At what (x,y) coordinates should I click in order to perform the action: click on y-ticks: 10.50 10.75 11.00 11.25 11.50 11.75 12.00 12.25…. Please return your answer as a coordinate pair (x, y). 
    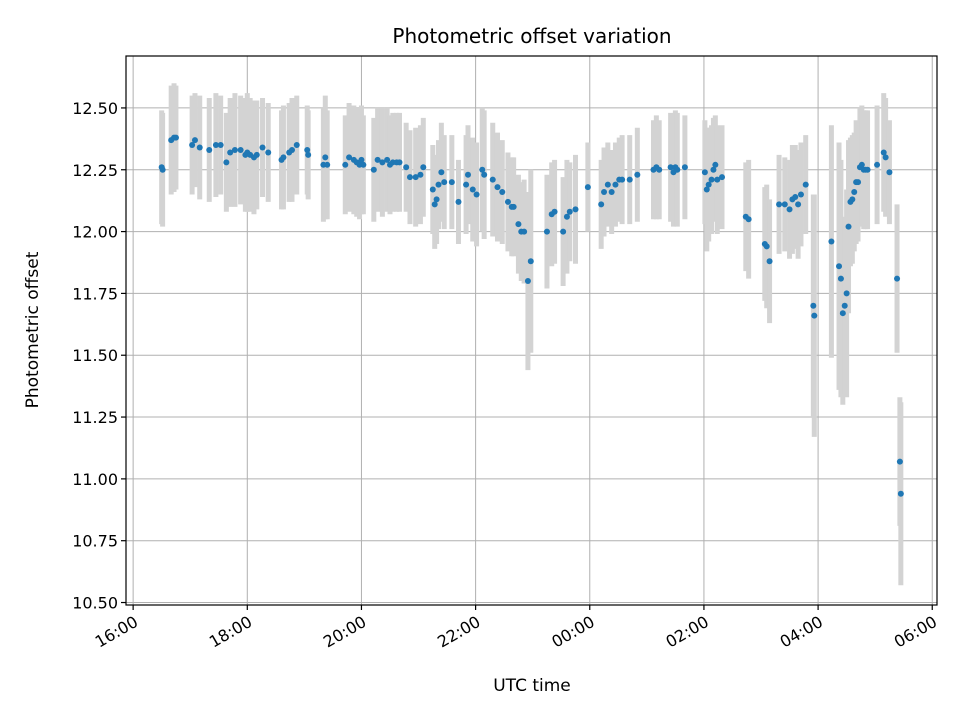
    Looking at the image, I should click on (99, 356).